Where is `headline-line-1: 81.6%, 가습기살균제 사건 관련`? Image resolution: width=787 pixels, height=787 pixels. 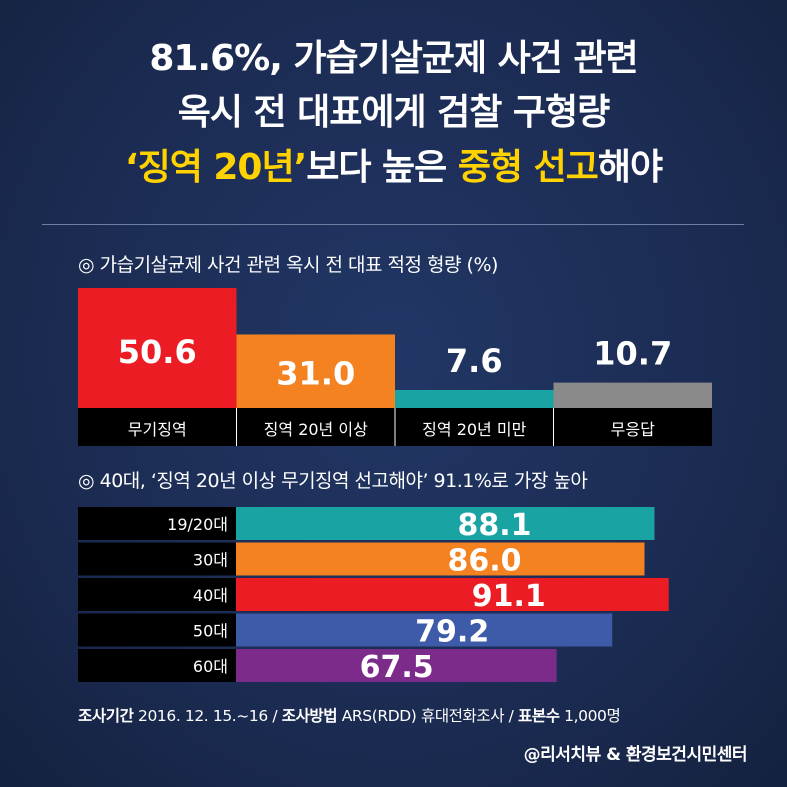 headline-line-1: 81.6%, 가습기살균제 사건 관련 is located at coordinates (393, 58).